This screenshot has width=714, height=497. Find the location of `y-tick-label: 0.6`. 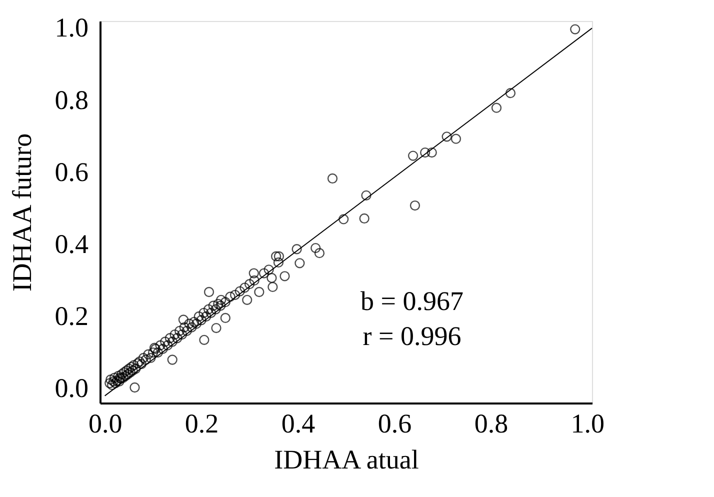

y-tick-label: 0.6 is located at coordinates (71, 171).